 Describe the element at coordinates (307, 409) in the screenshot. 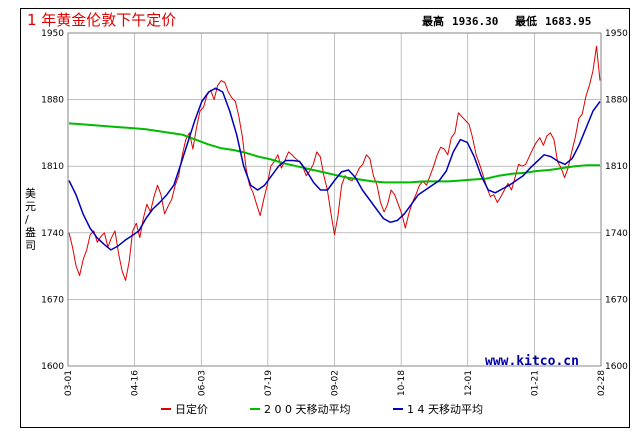

I see `legend-label: 2 0 0 天移动平均` at that location.